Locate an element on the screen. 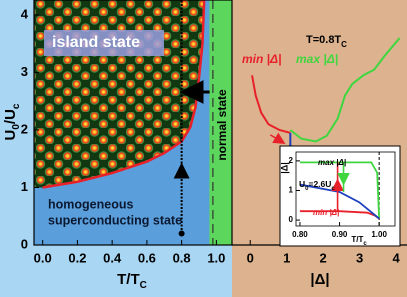 The image size is (407, 297). inset-x-tick-label: 1.00 is located at coordinates (379, 234).